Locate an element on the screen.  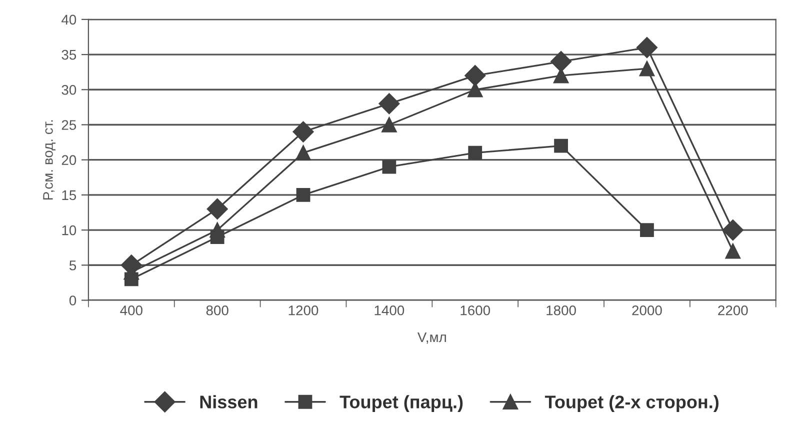
x-tick-label: 1400 is located at coordinates (389, 310).